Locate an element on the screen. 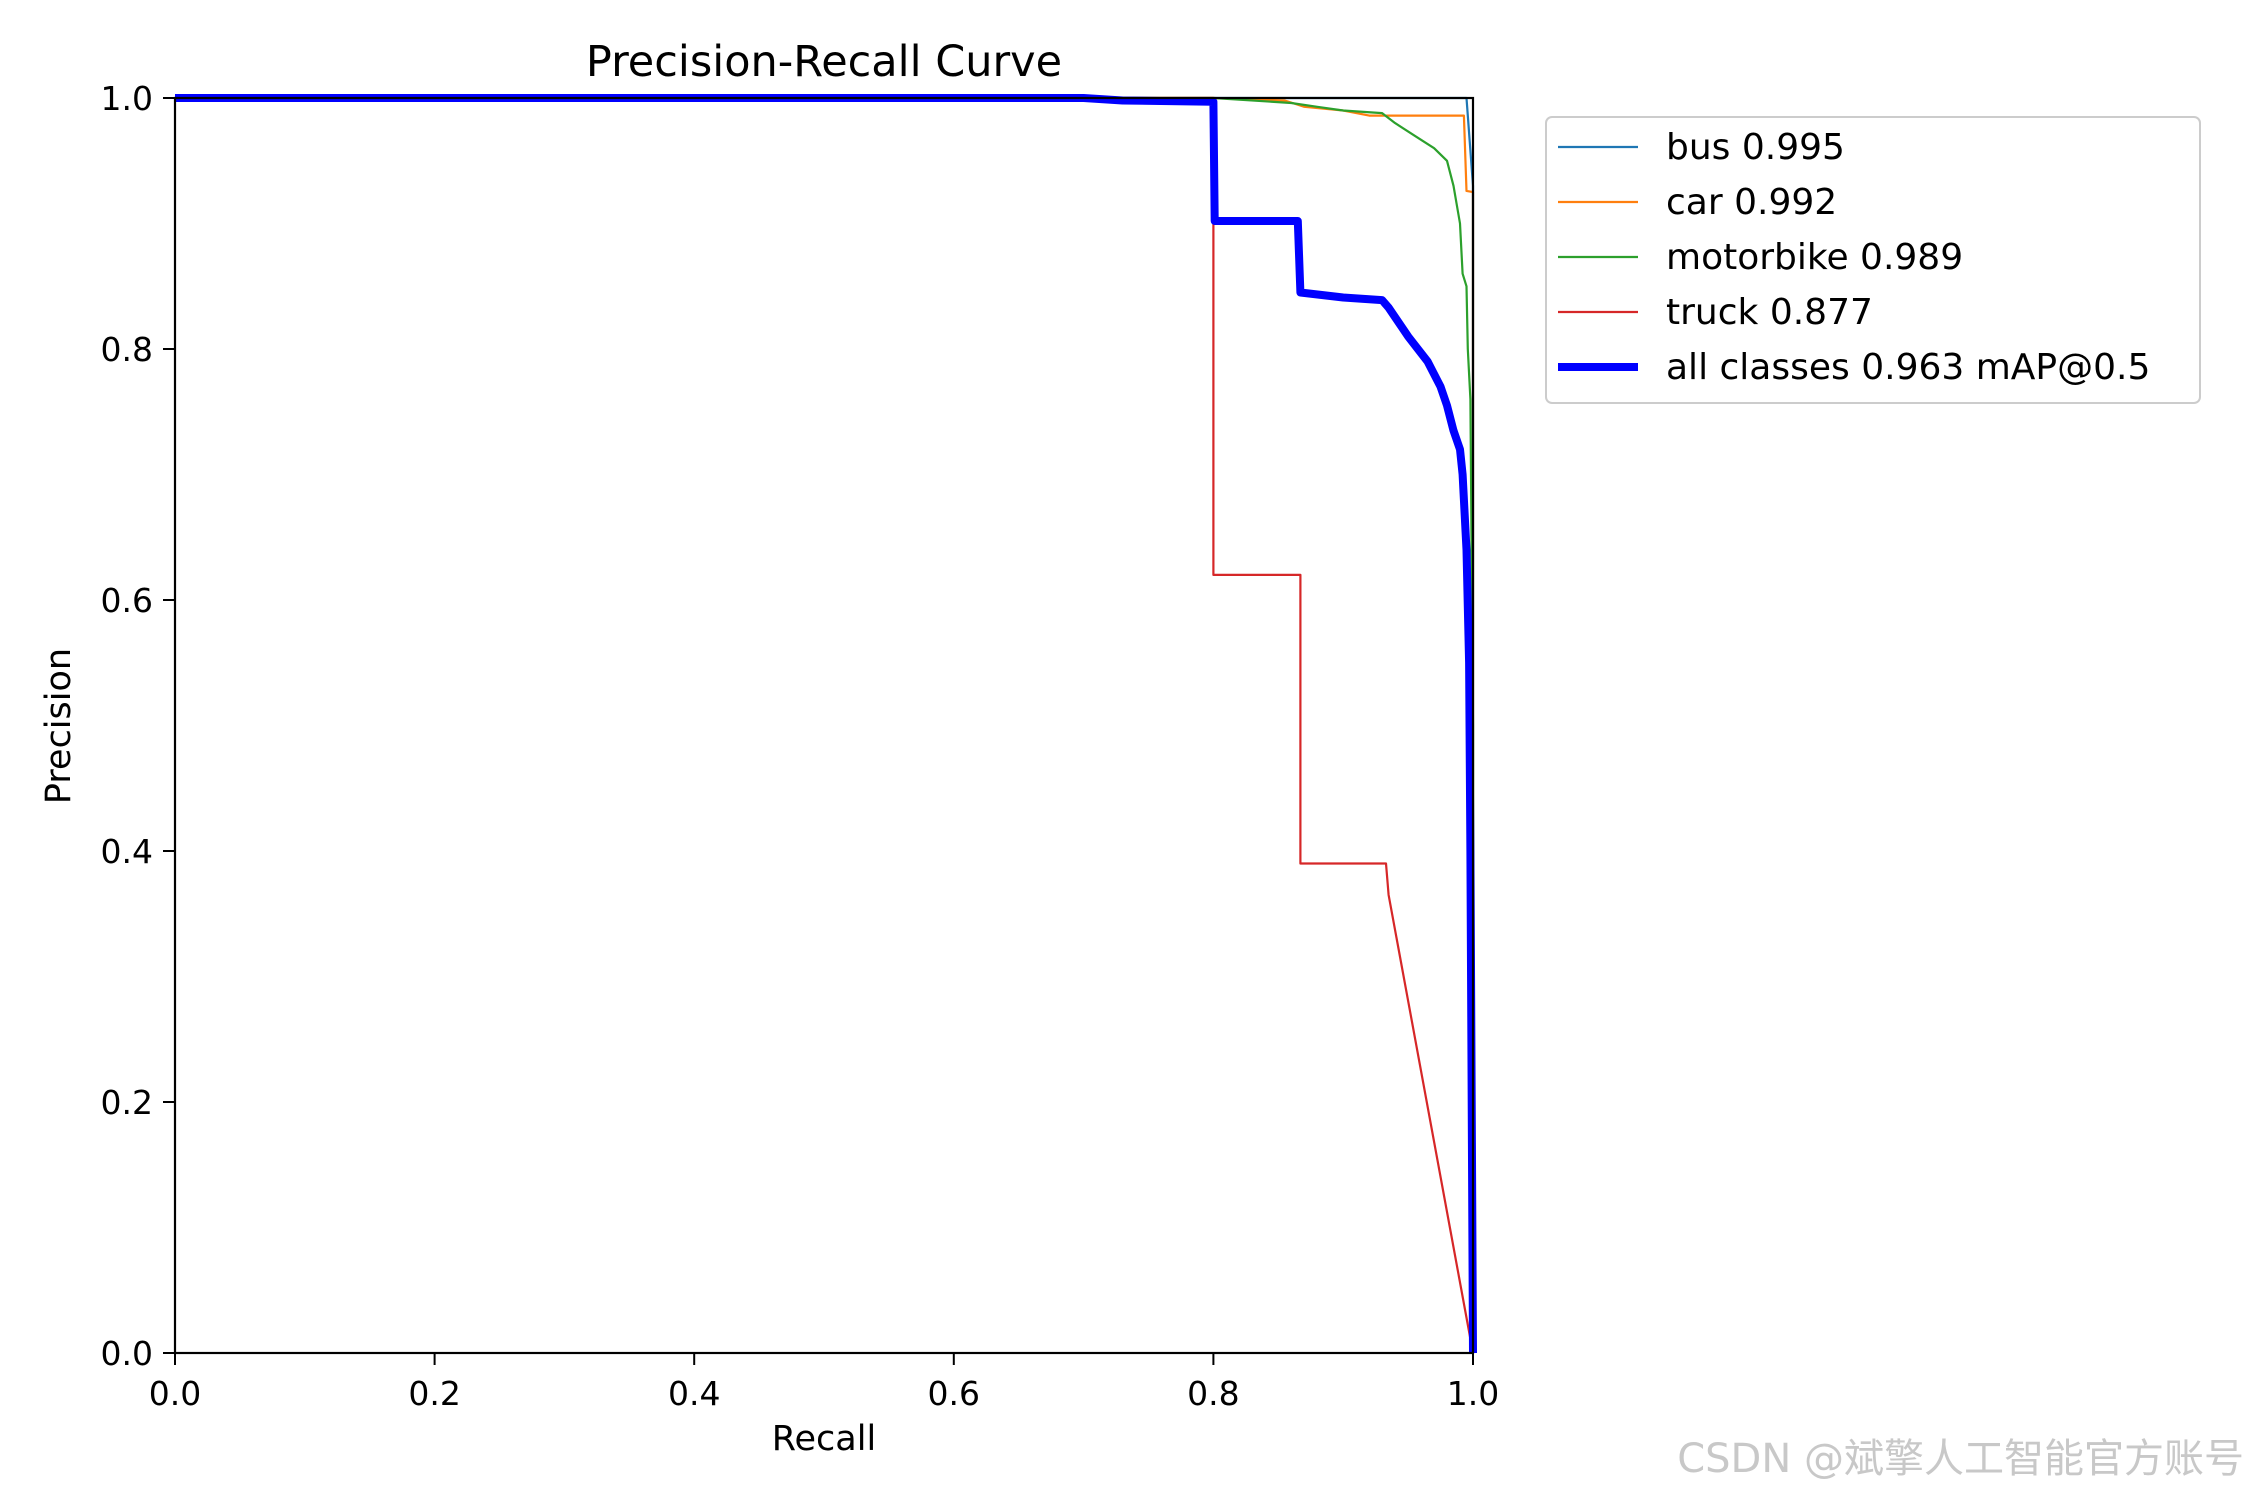 This screenshot has height=1500, width=2250. x-tick-label: 0.6 is located at coordinates (954, 1393).